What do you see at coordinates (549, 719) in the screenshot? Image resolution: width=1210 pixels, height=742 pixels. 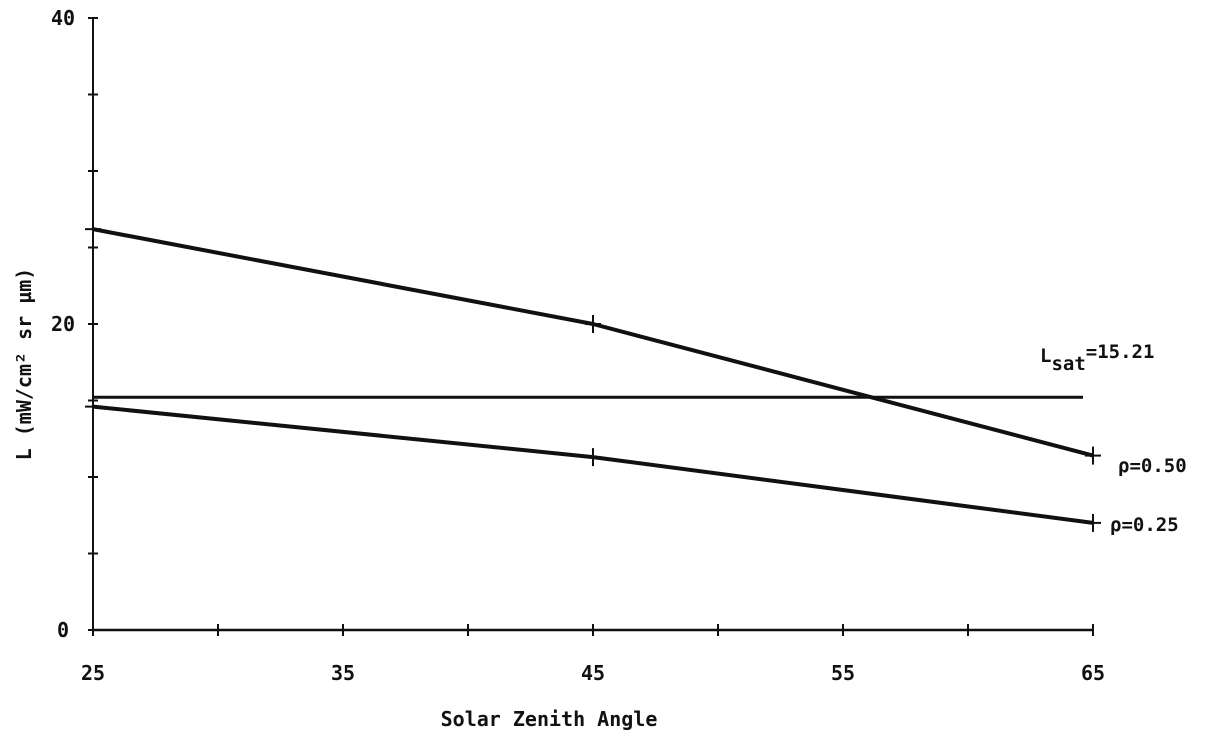 I see `x-axis-title: Solar Zenith Angle` at bounding box center [549, 719].